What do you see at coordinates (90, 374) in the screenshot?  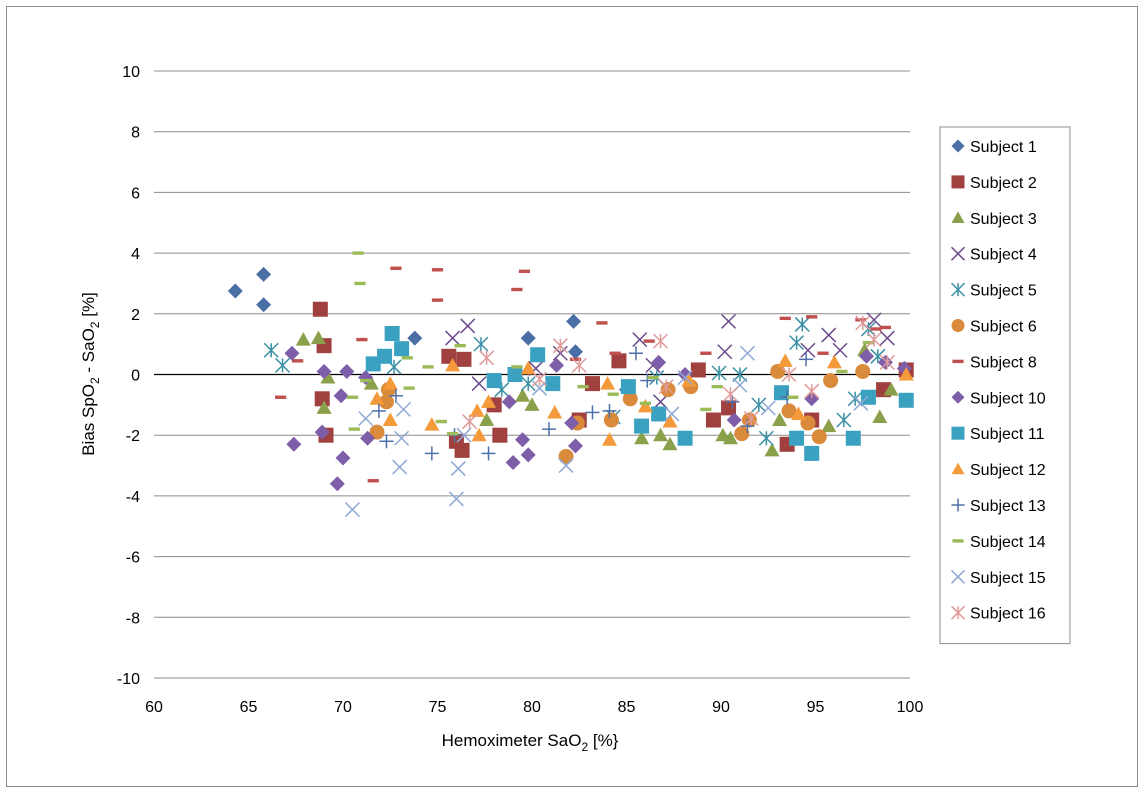 I see `y-axis-label: Bias SpO2 - SaO2 [%]` at bounding box center [90, 374].